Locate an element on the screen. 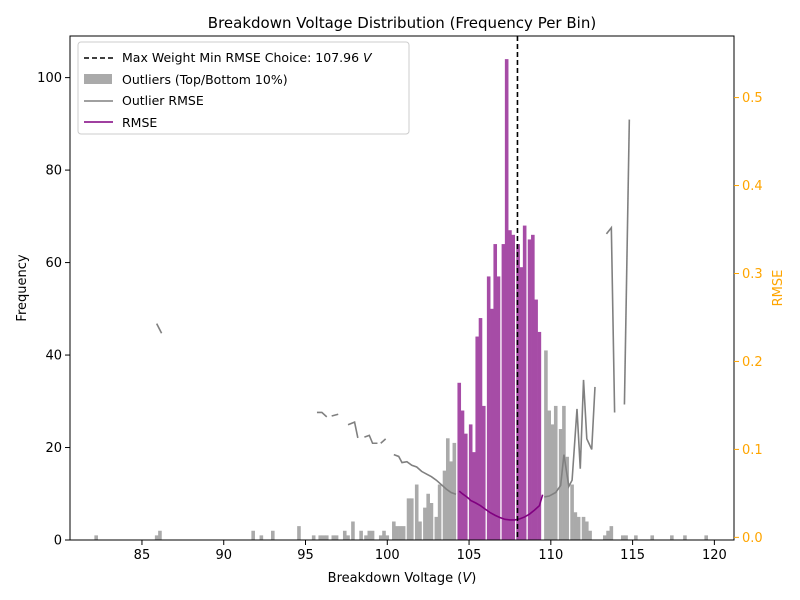 This screenshot has width=800, height=600. x-tick-label: 85 is located at coordinates (142, 555).